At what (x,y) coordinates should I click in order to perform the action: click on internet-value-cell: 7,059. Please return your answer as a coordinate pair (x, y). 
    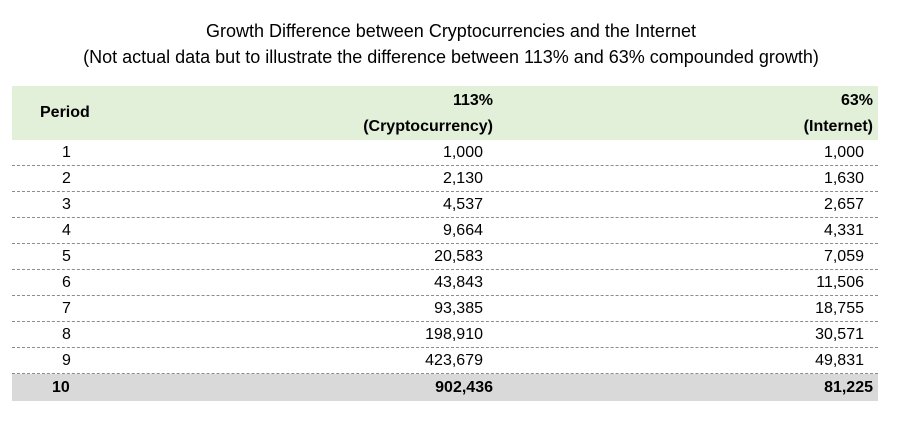
    Looking at the image, I should click on (843, 256).